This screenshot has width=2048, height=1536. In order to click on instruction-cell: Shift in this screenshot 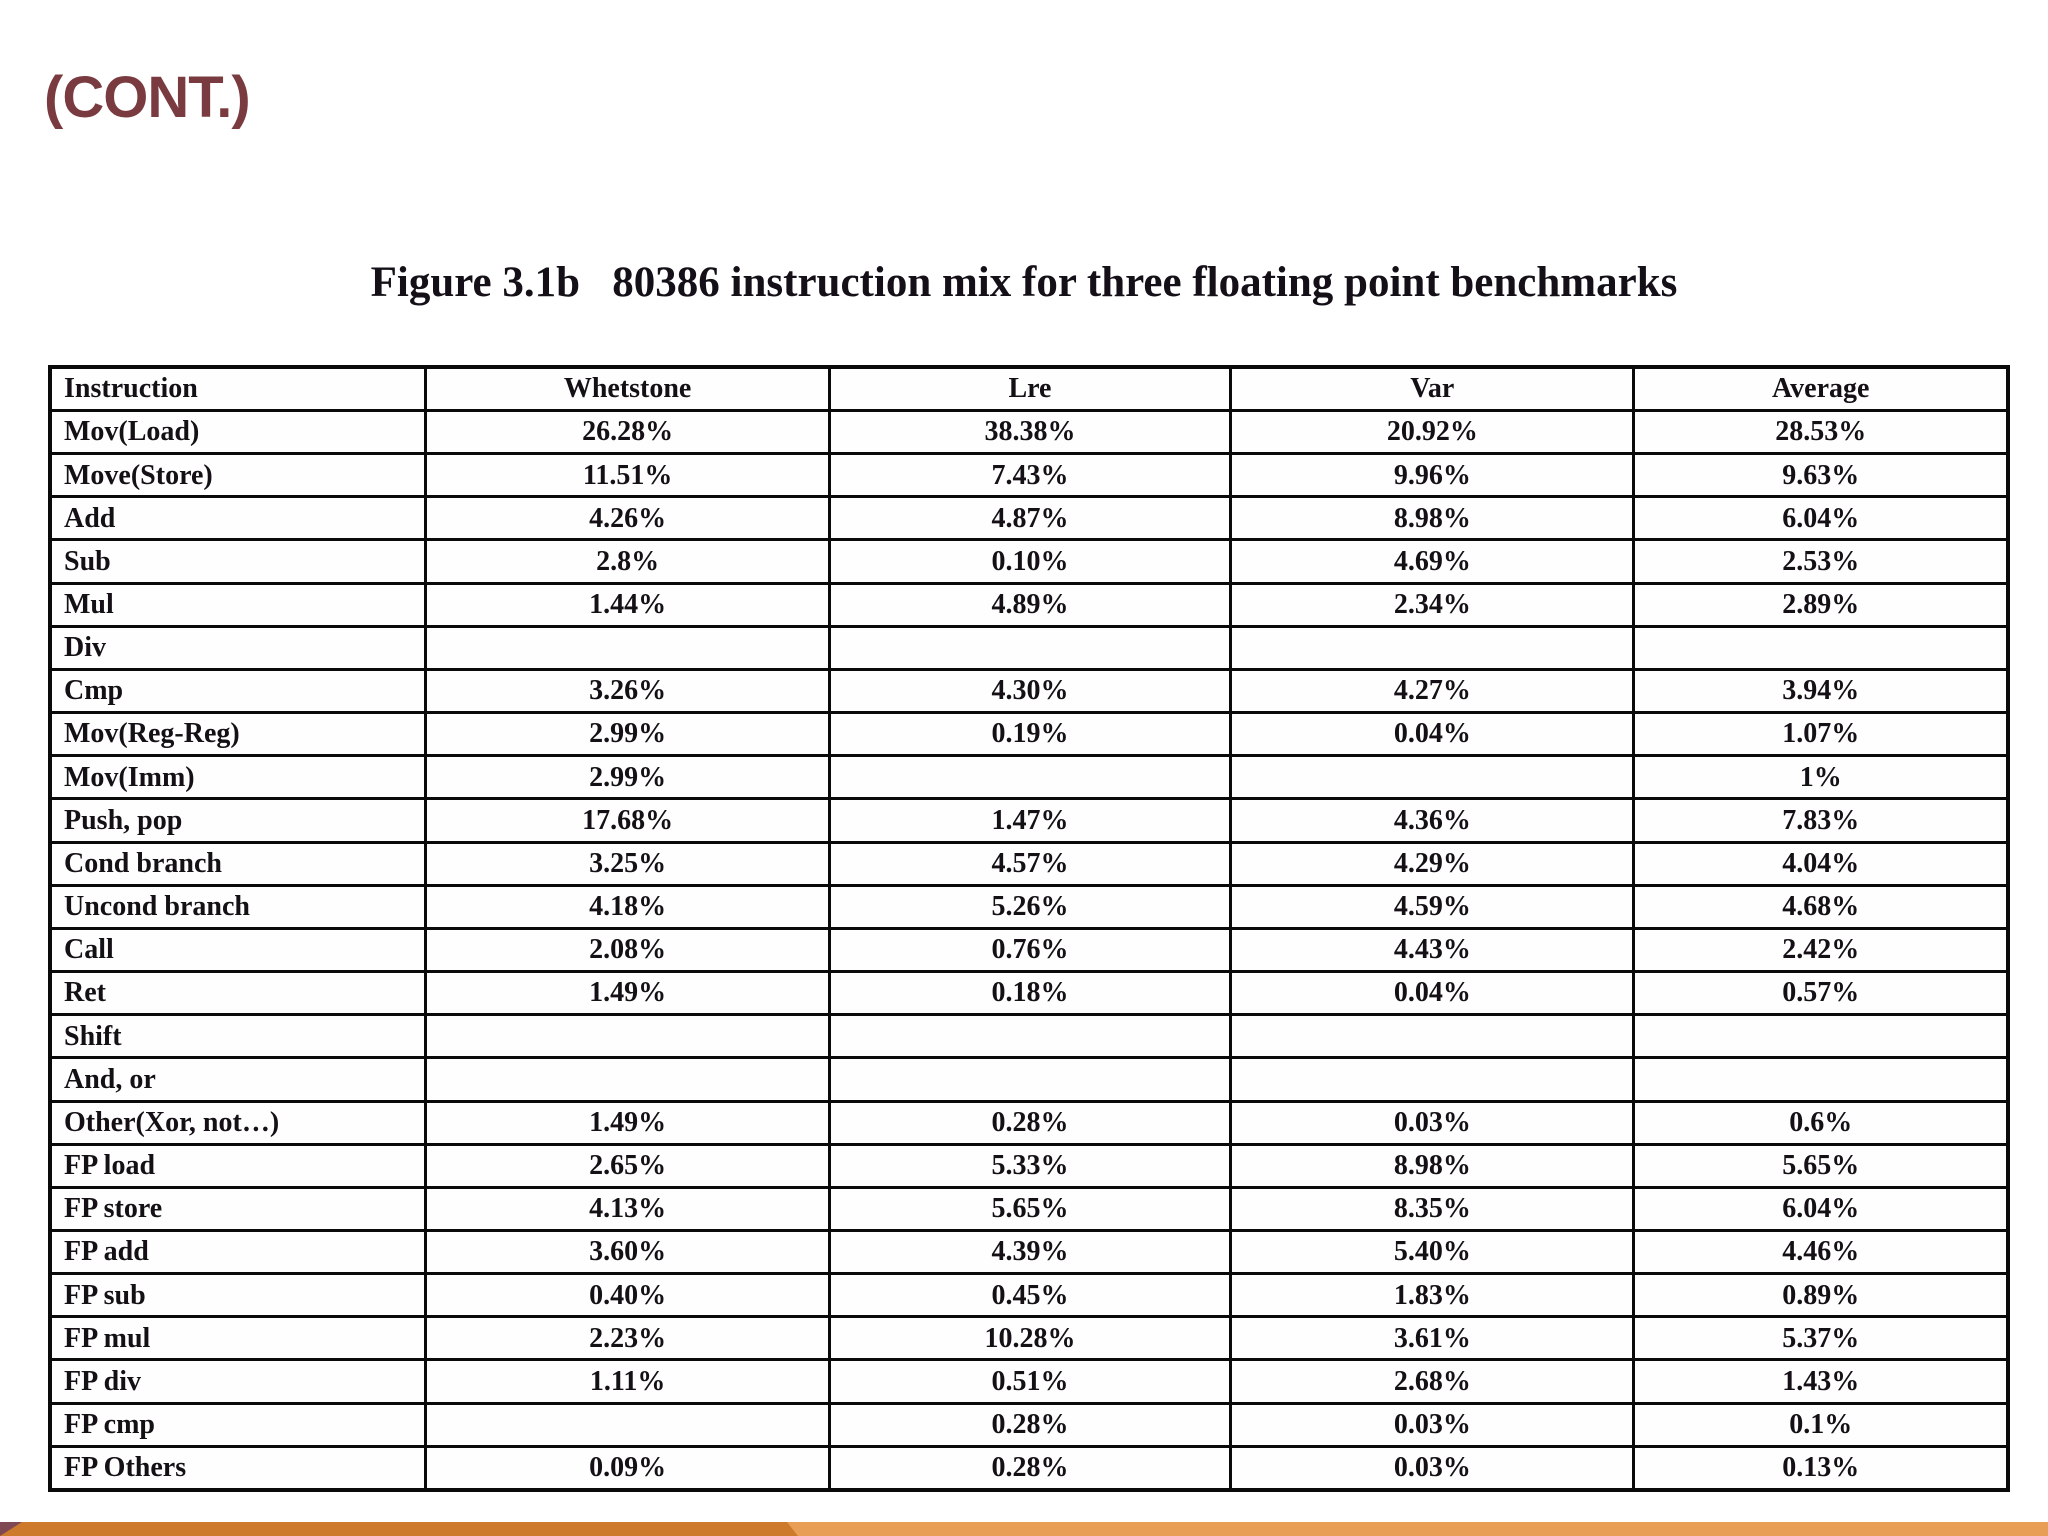, I will do `click(238, 1036)`.